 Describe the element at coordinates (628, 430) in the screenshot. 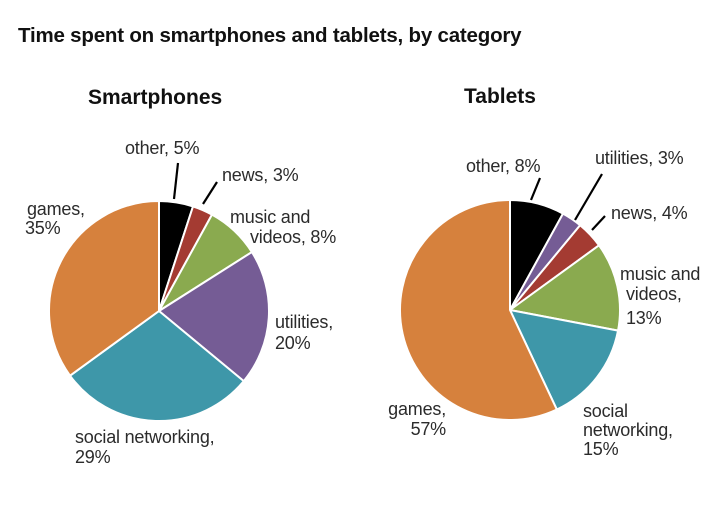

I see `label-tablets-social-line2: networking,` at that location.